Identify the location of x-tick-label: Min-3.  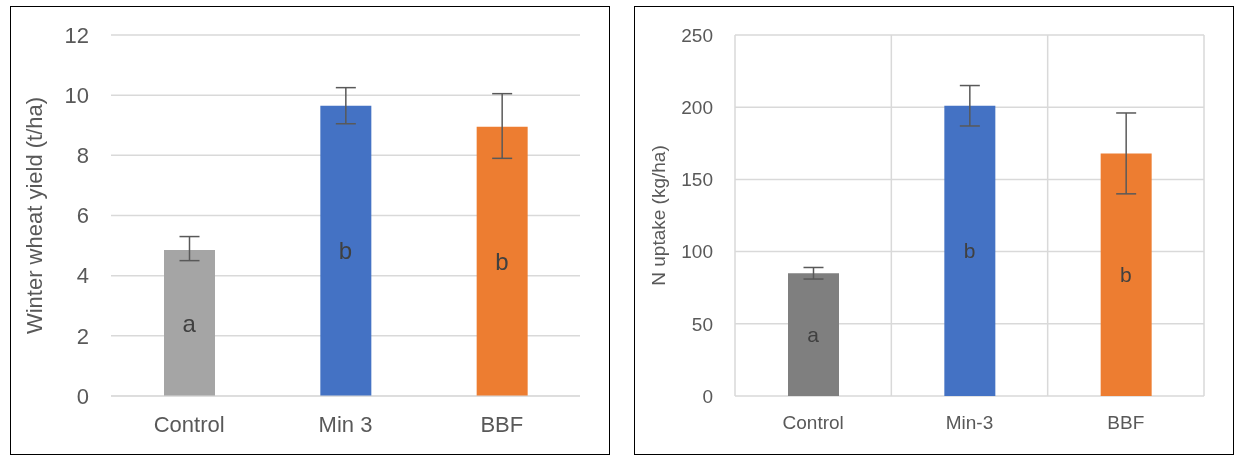
(969, 423).